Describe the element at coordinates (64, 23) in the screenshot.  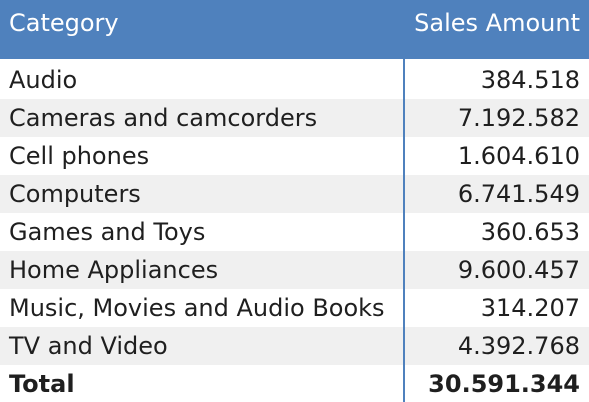
I see `category-column-header: Category` at that location.